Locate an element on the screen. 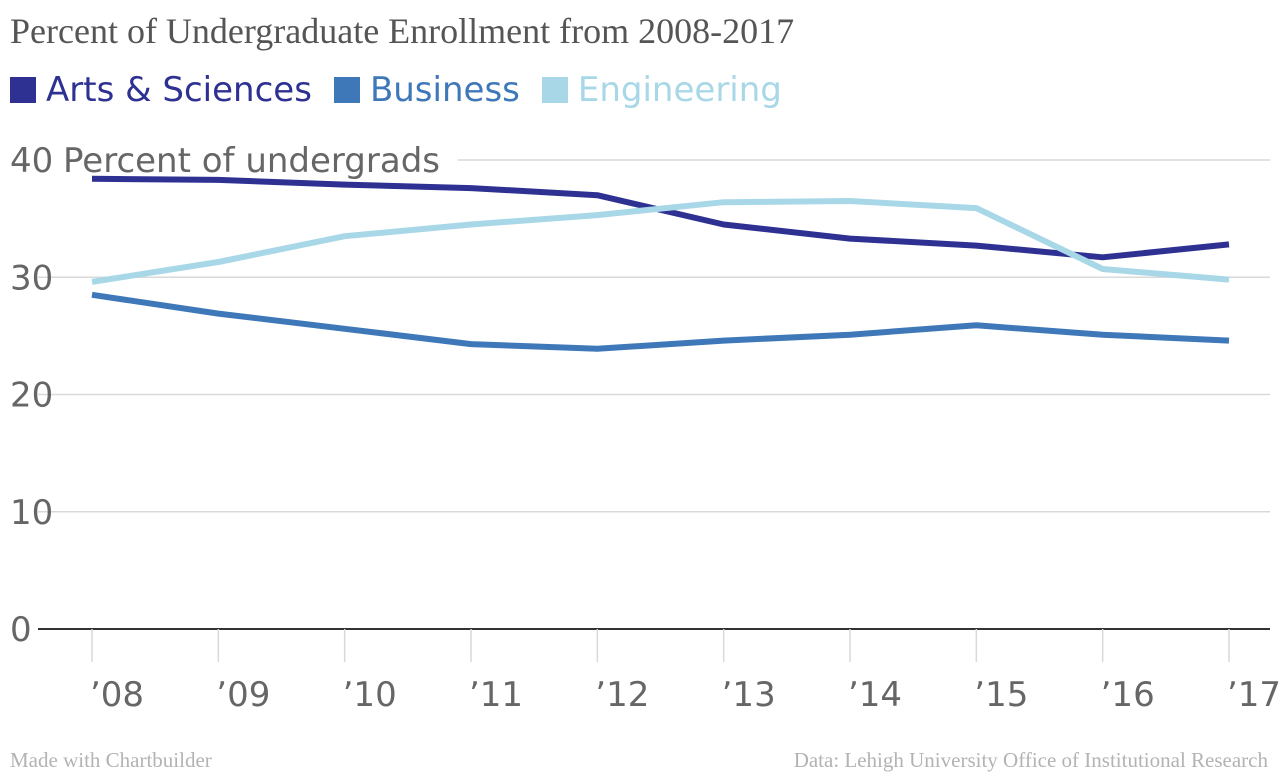 The height and width of the screenshot is (776, 1280). legend-item-engineering: Engineering is located at coordinates (661, 90).